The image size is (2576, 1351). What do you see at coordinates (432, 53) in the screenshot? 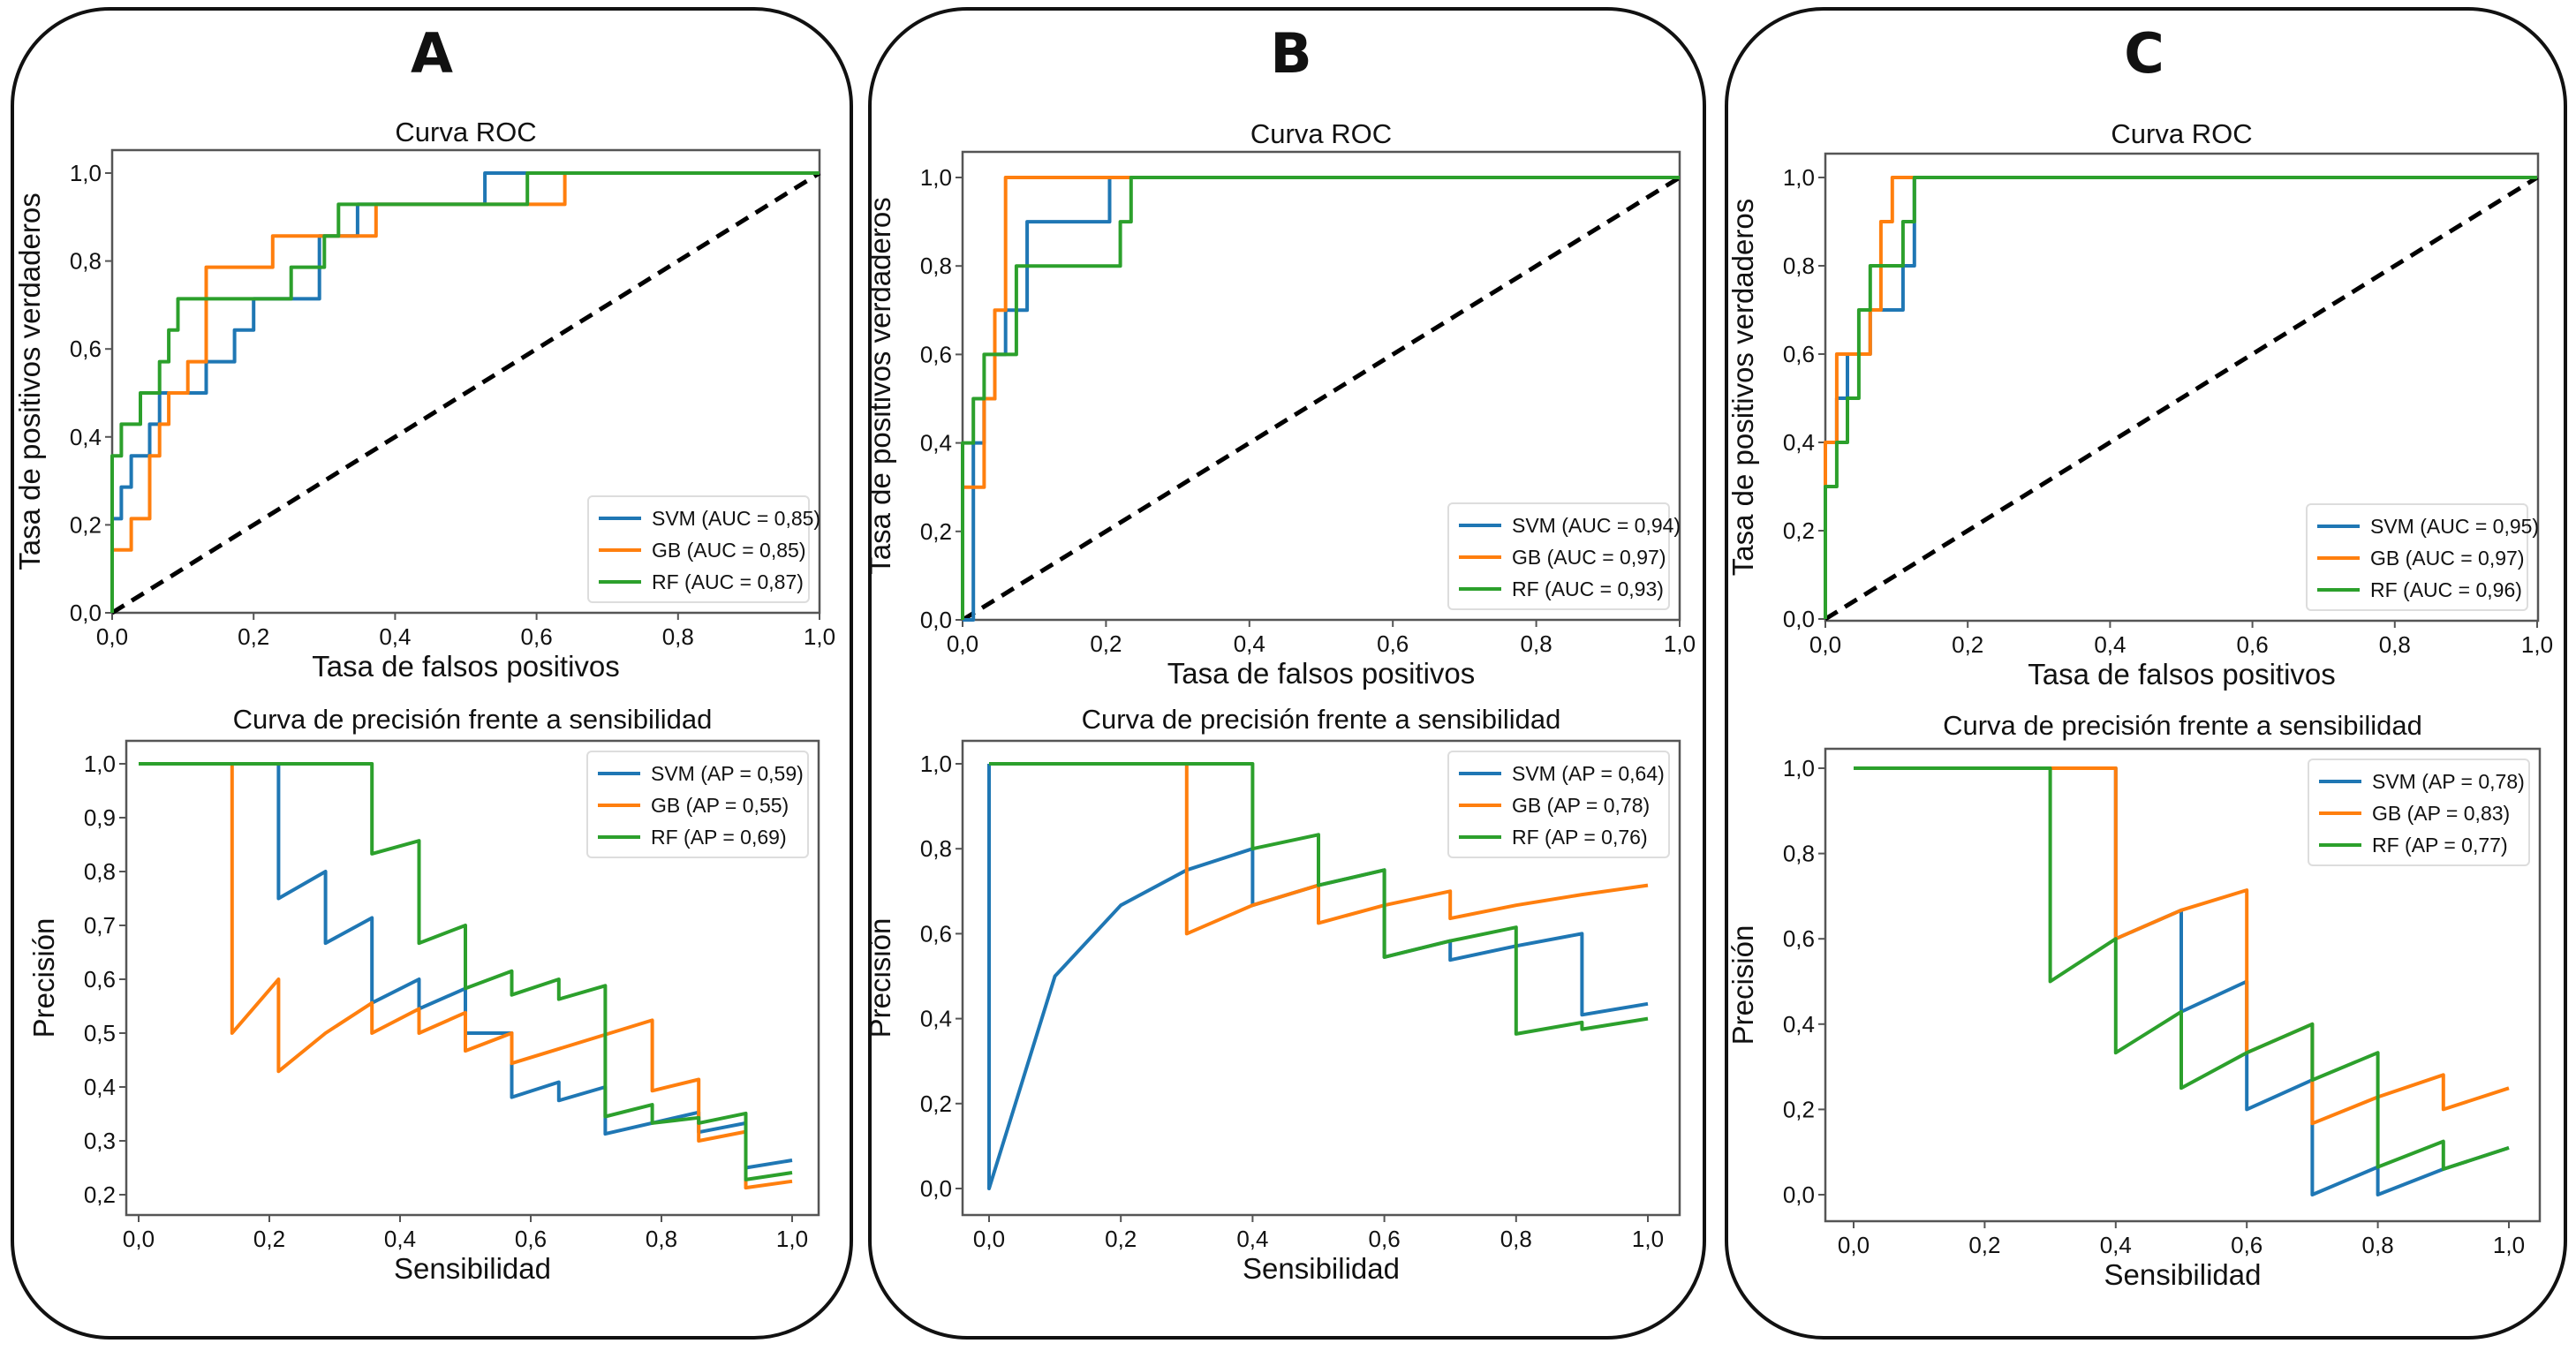
I see `panel-letter: A` at bounding box center [432, 53].